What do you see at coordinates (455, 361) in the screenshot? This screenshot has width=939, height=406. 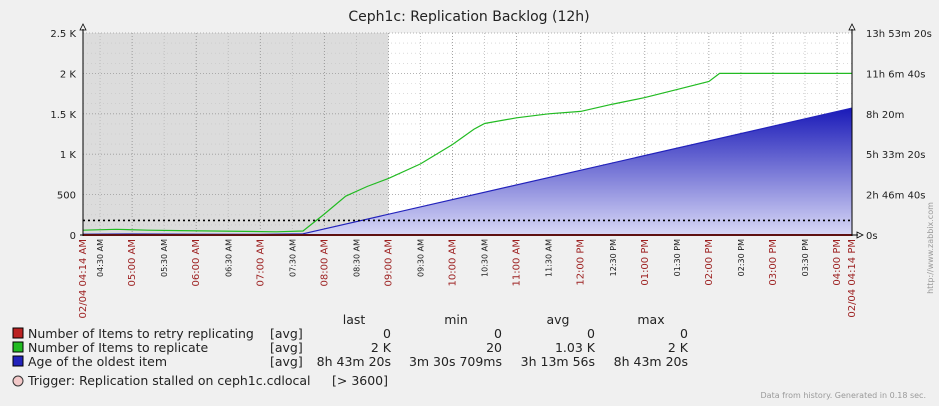 I see `legend-min-oldest-age: 3m 30s 709ms` at bounding box center [455, 361].